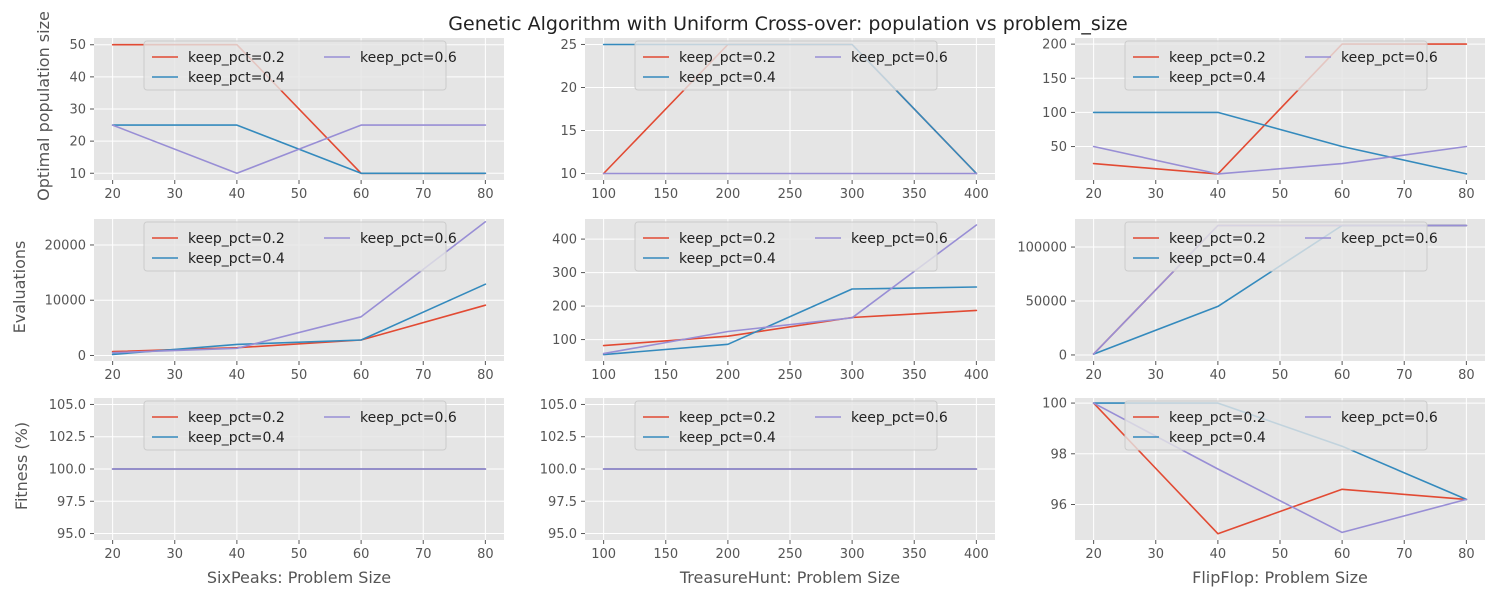  I want to click on y-axis-label: Optimal population size, so click(43, 106).